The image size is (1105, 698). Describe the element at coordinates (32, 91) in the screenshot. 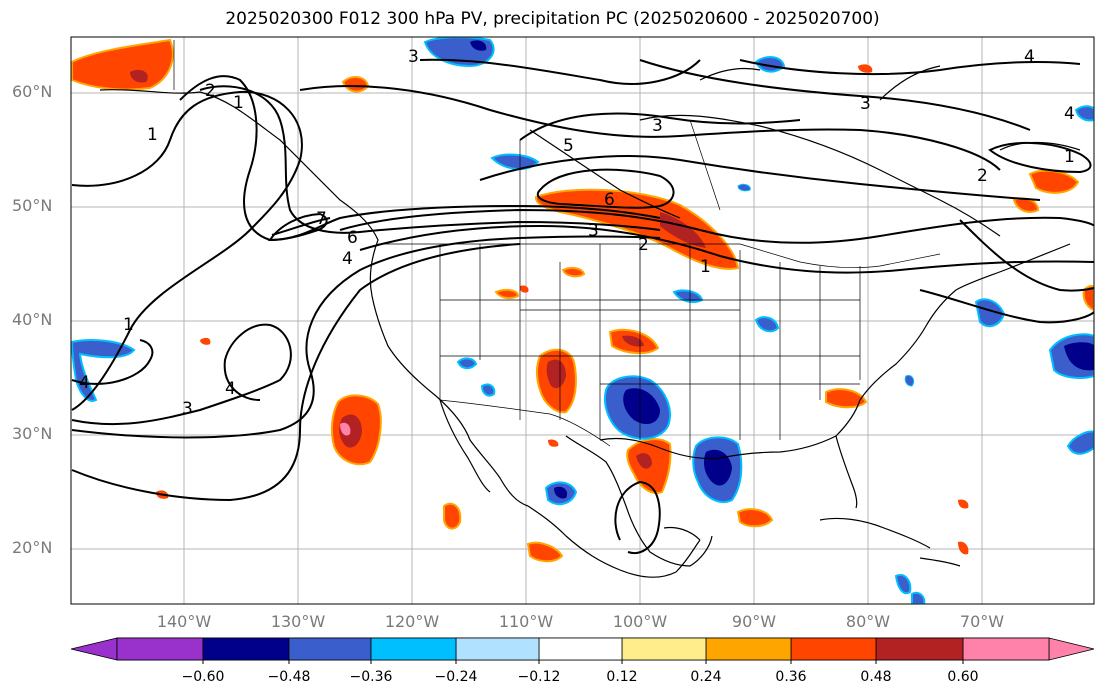

I see `lat-label-60n: 60°N` at that location.